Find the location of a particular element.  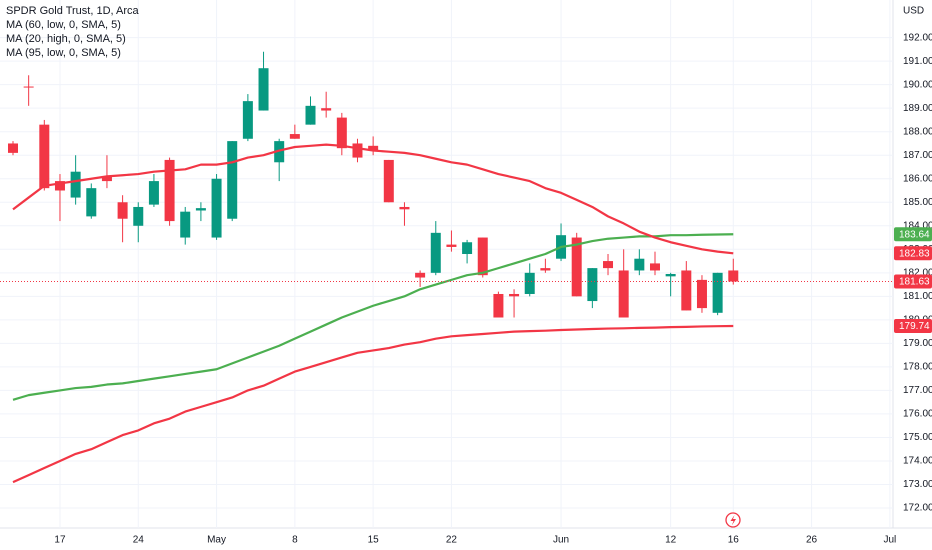

y-tick-label: 174.00 is located at coordinates (917, 461).